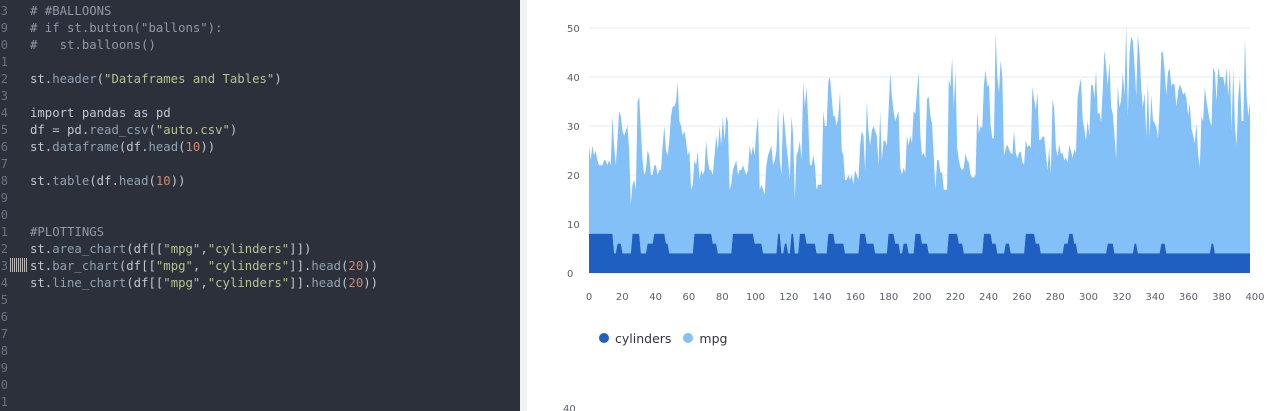 Image resolution: width=1281 pixels, height=411 pixels. Describe the element at coordinates (589, 297) in the screenshot. I see `x-tick-label: 0` at that location.